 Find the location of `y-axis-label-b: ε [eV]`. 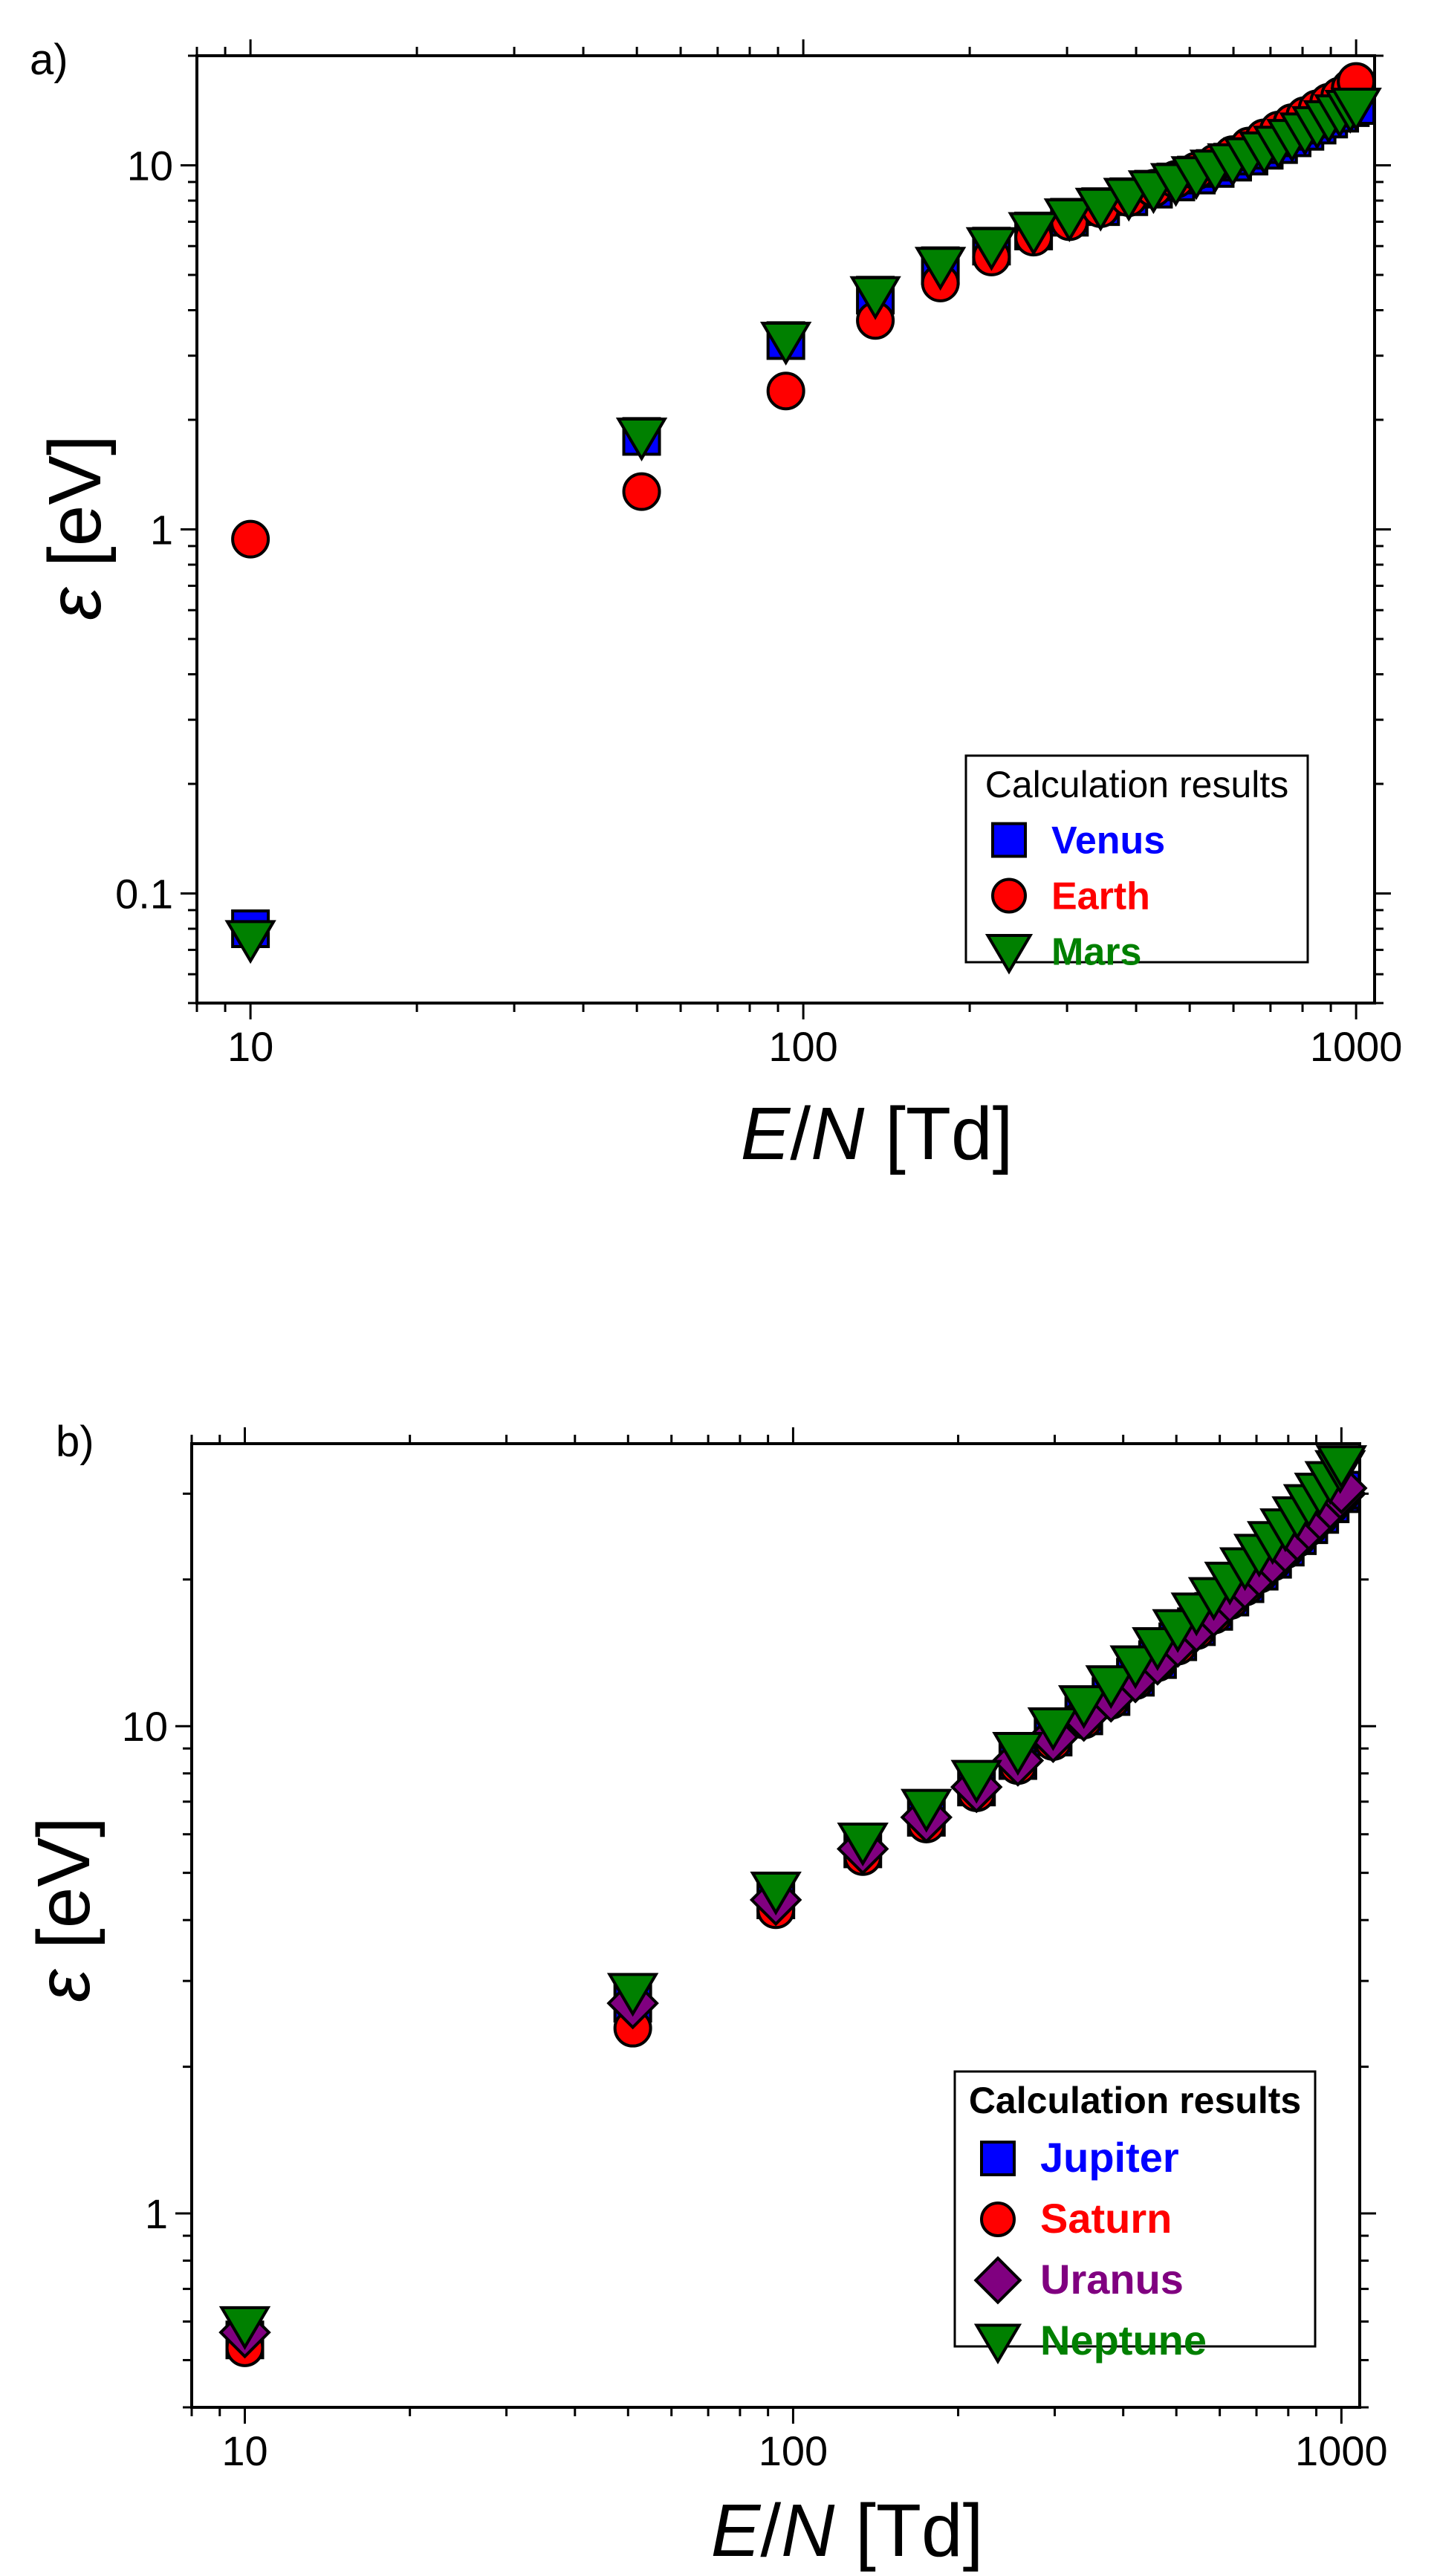

y-axis-label-b: ε [eV] is located at coordinates (64, 1909).